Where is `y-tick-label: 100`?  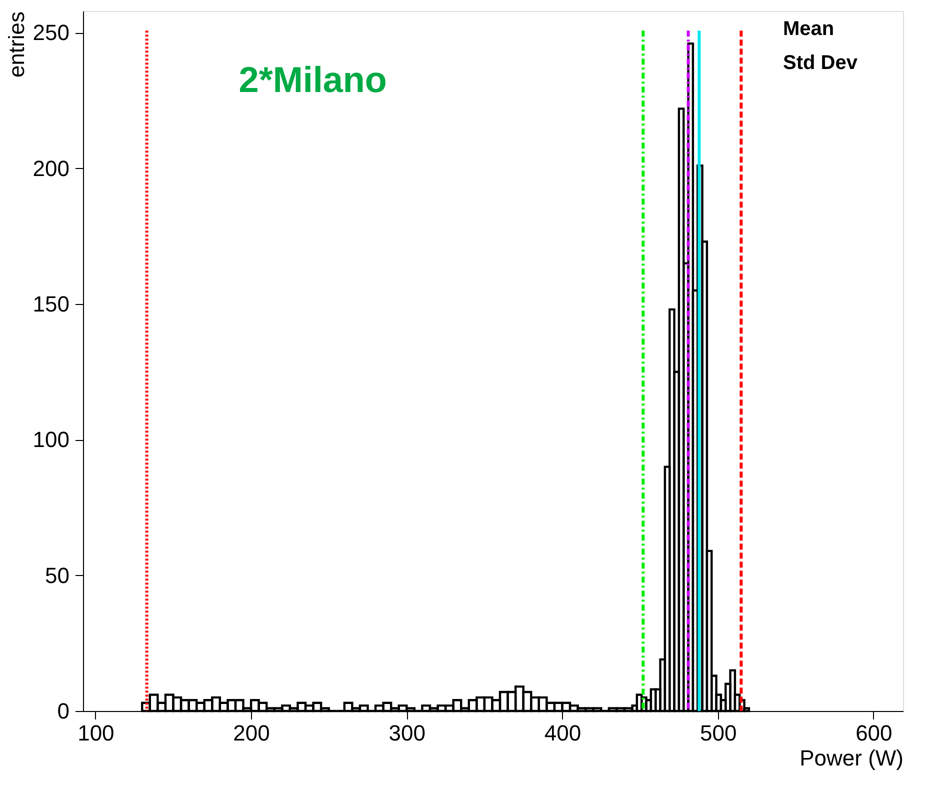
y-tick-label: 100 is located at coordinates (51, 439).